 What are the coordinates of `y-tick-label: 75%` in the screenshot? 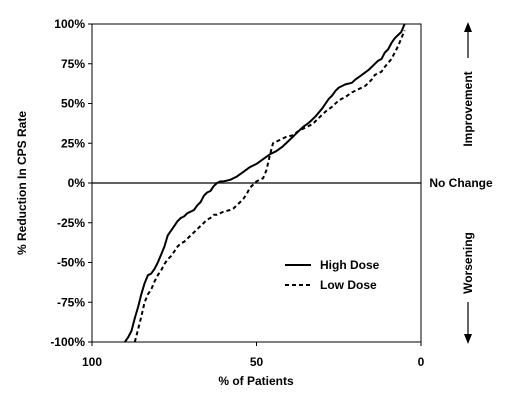 It's located at (73, 64).